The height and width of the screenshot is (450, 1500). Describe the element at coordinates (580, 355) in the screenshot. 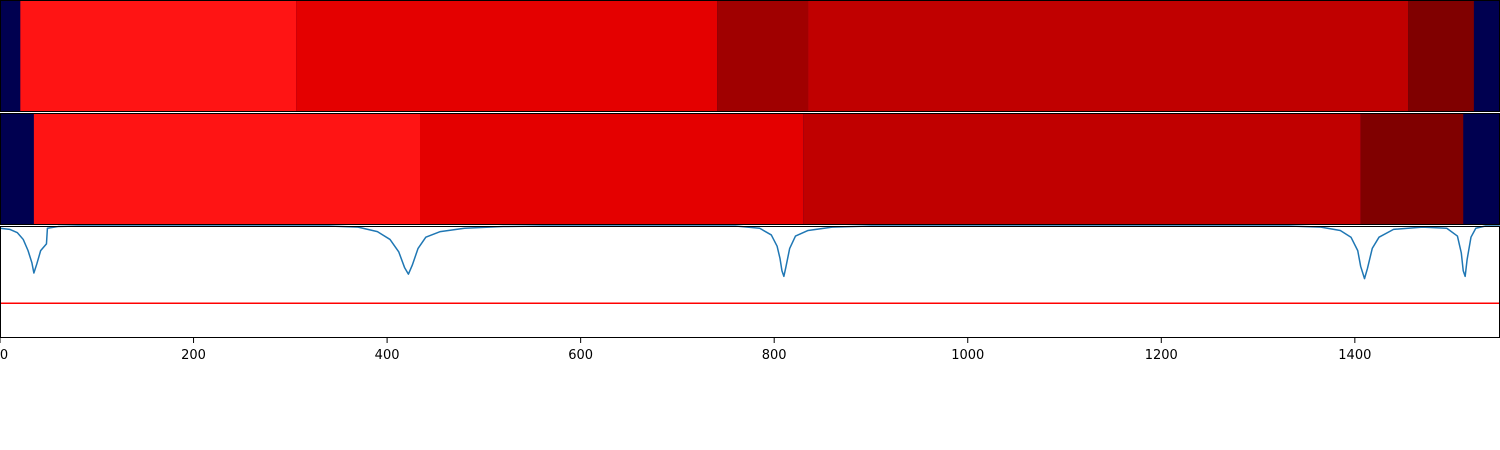

I see `x-tick-label-600: 600` at that location.